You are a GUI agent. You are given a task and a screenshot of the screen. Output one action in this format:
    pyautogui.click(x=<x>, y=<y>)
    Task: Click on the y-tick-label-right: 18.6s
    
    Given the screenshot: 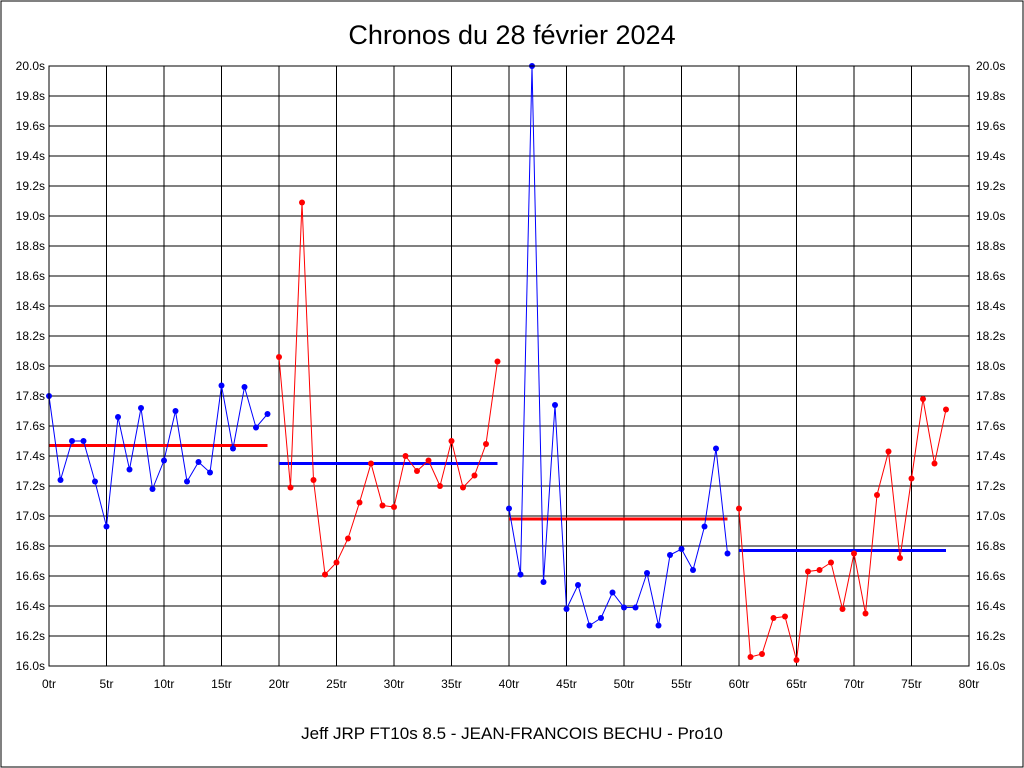 What is the action you would take?
    pyautogui.click(x=990, y=276)
    